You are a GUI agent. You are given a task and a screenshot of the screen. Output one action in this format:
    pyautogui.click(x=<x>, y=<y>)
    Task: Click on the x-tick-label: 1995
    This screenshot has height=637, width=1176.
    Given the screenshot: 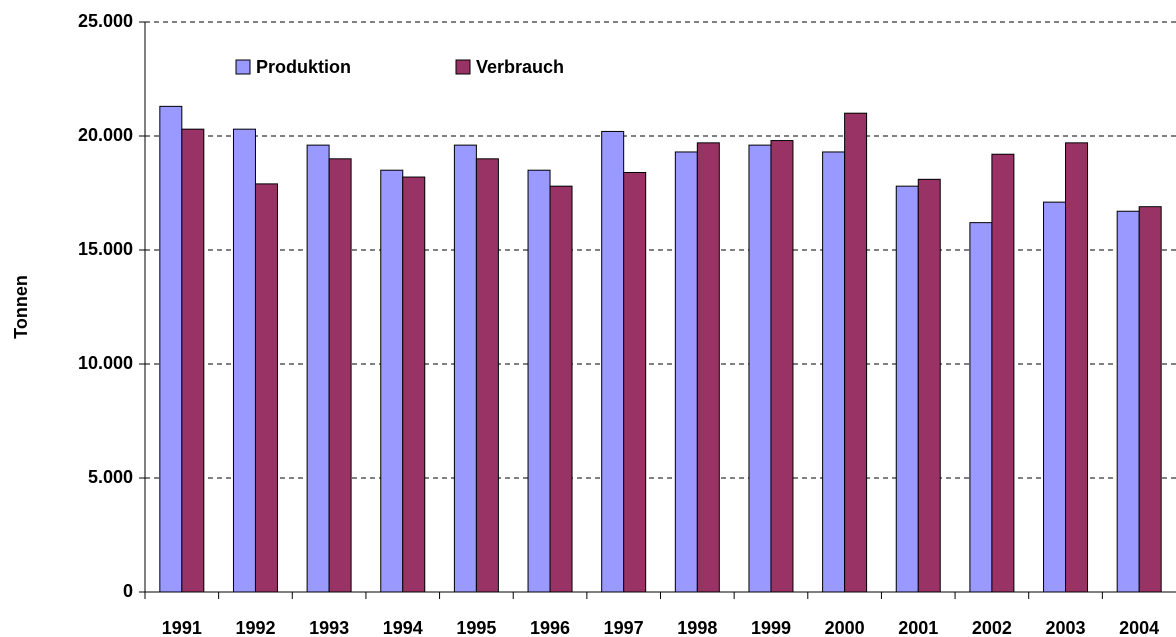 What is the action you would take?
    pyautogui.click(x=476, y=627)
    